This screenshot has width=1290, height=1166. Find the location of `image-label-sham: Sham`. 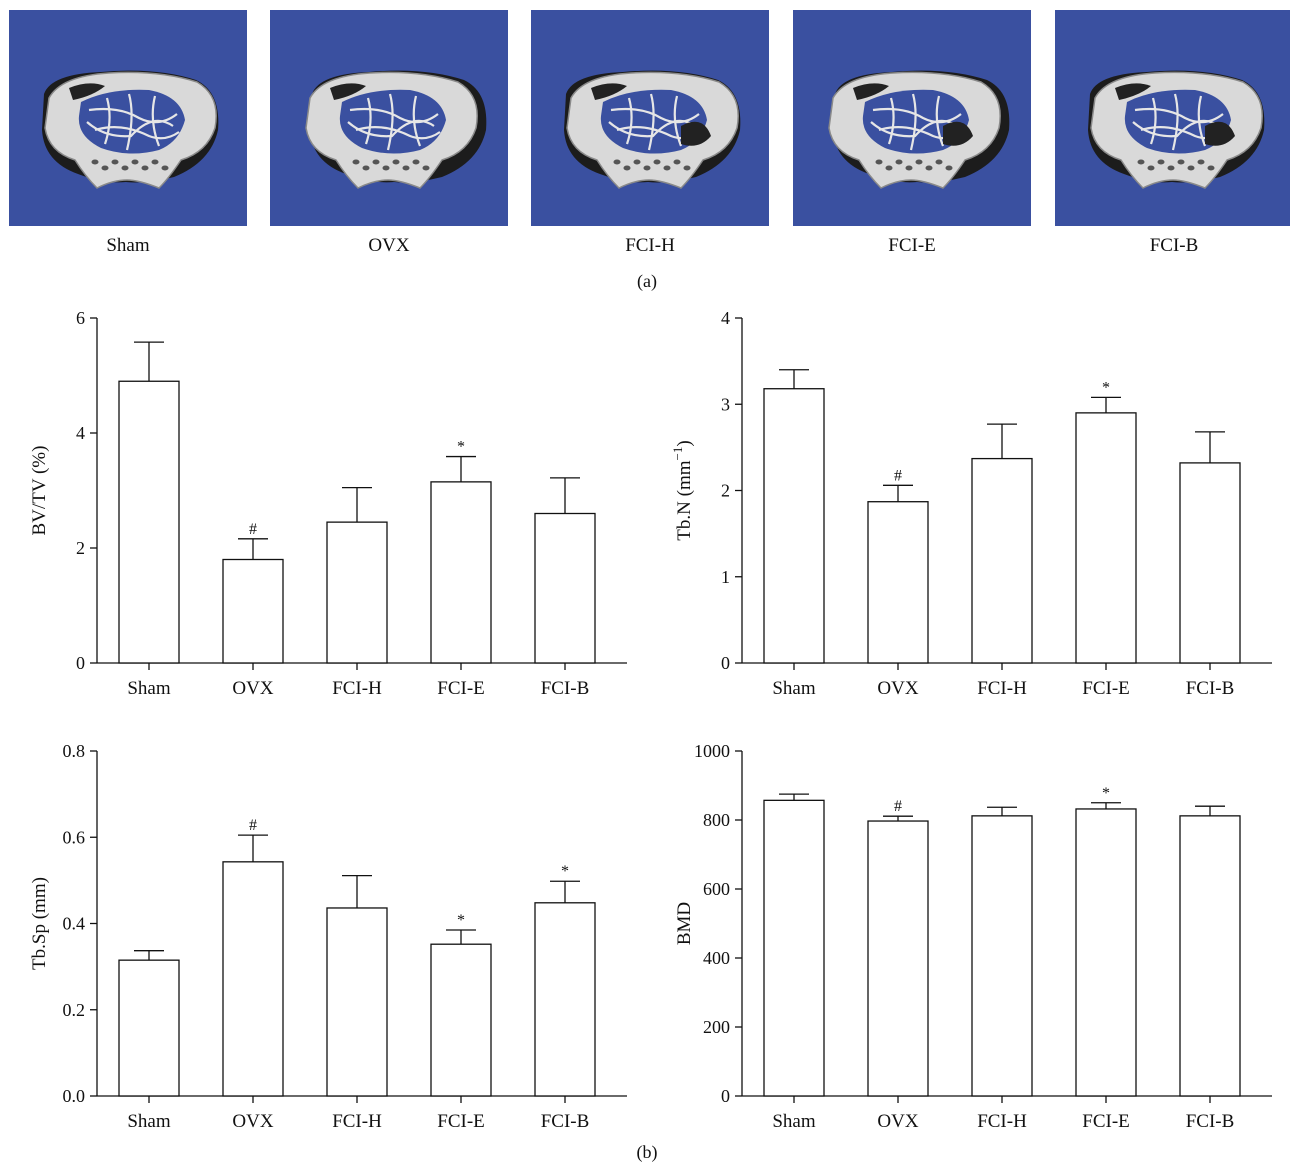

image-label-sham: Sham is located at coordinates (128, 245).